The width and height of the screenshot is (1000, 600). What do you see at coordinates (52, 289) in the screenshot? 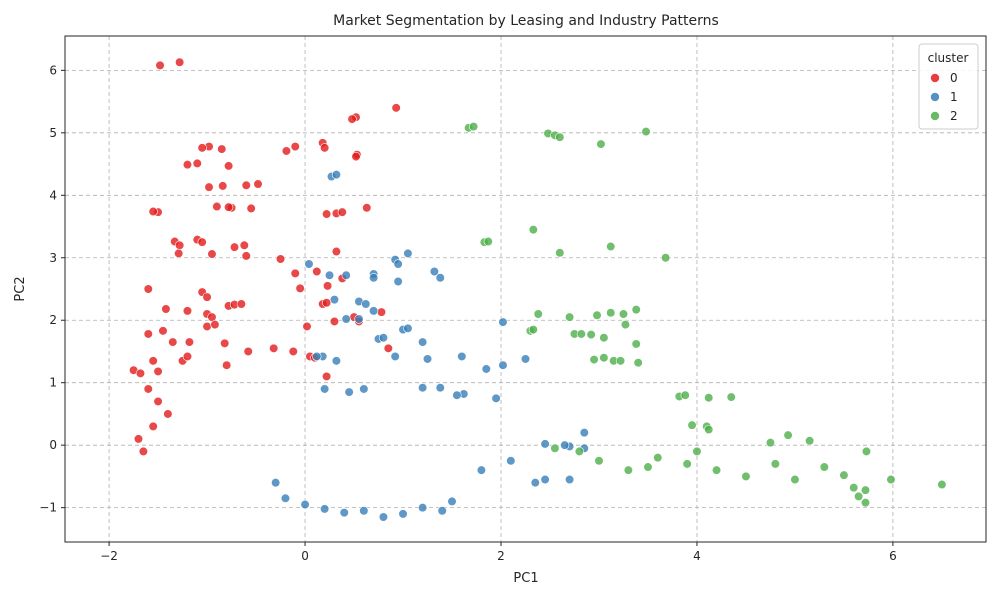
I see `y-axis-ticks: −1 0 1 2 3 4 5 6` at bounding box center [52, 289].